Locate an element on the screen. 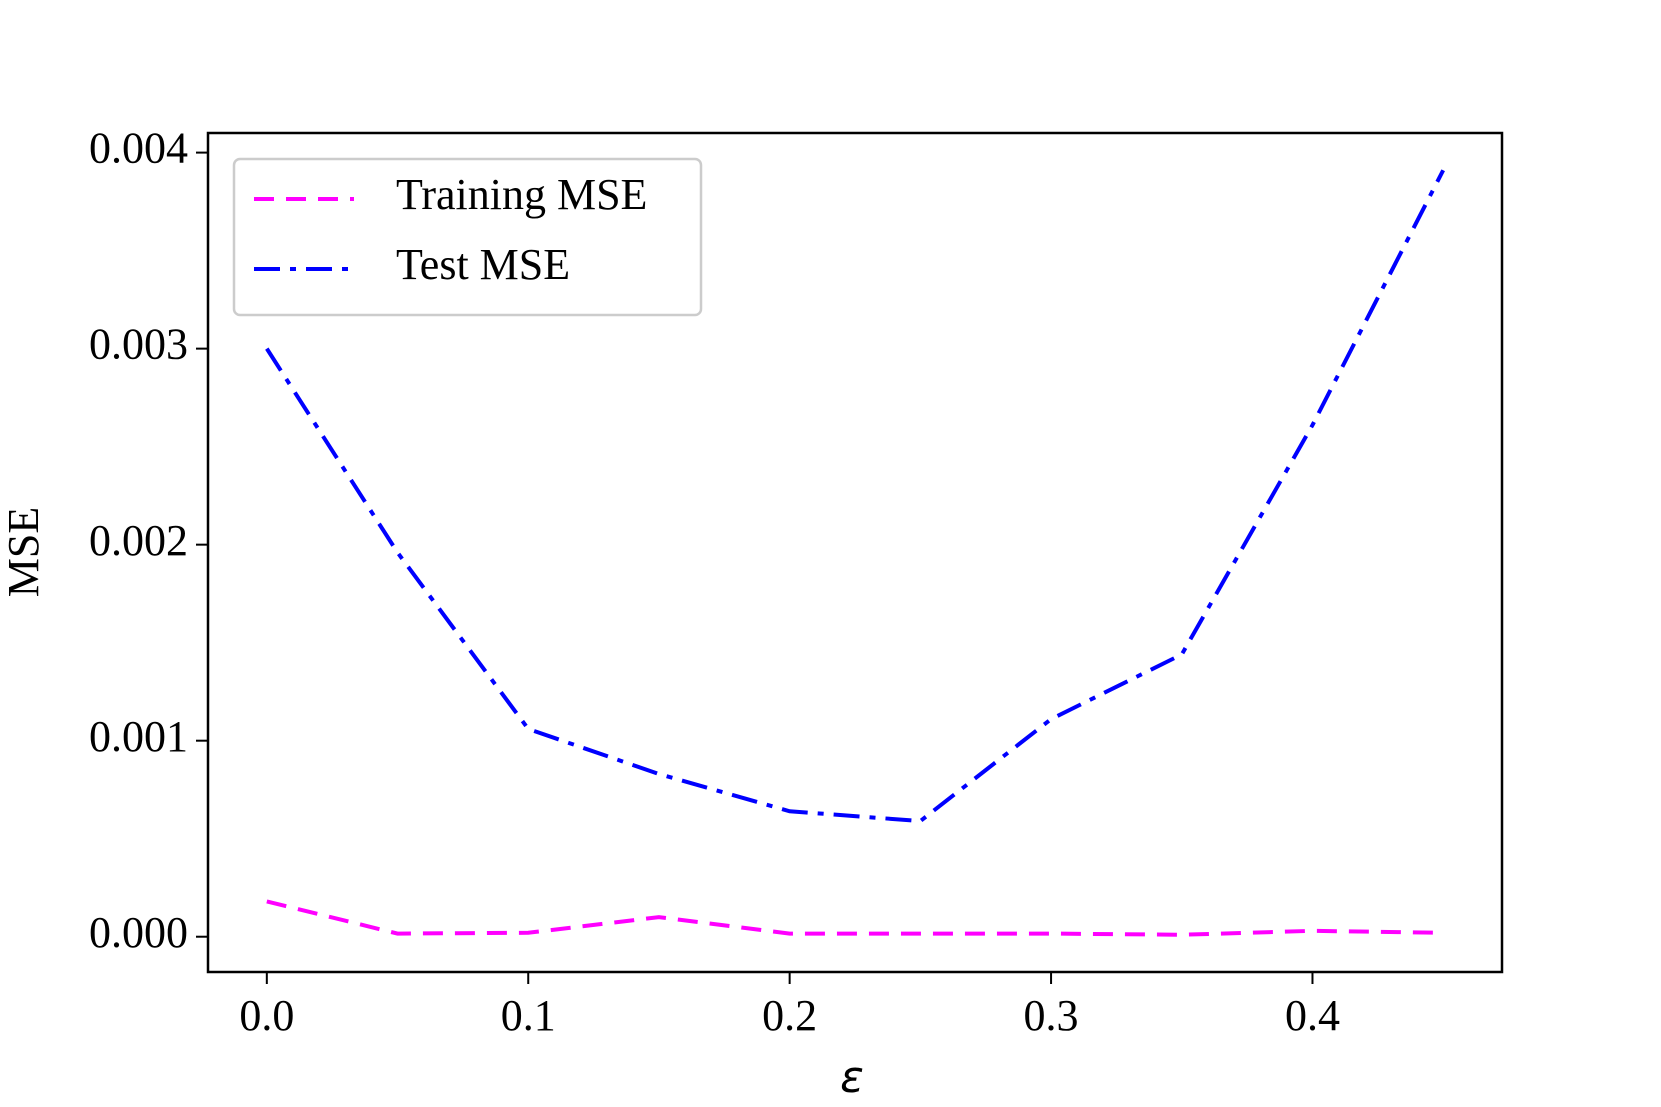 This screenshot has width=1661, height=1107. x-tick-label: 0.2 is located at coordinates (789, 1015).